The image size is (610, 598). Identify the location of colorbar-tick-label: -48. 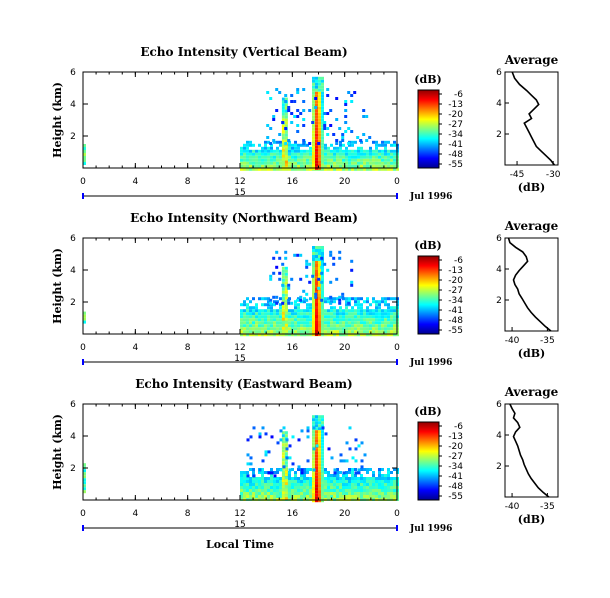
(455, 321).